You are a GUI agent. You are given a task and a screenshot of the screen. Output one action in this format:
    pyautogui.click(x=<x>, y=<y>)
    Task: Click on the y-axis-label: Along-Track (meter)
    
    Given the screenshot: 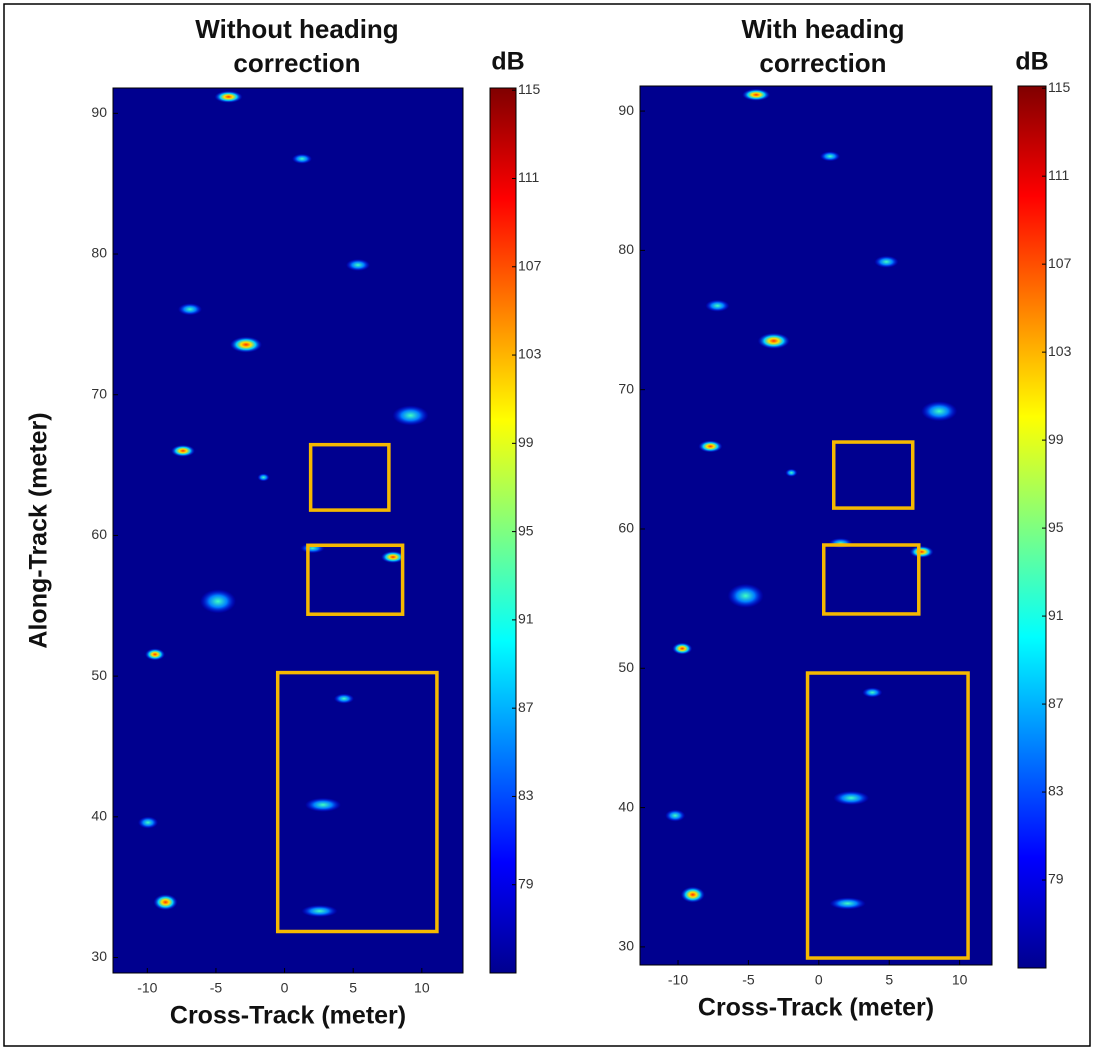 What is the action you would take?
    pyautogui.click(x=39, y=530)
    